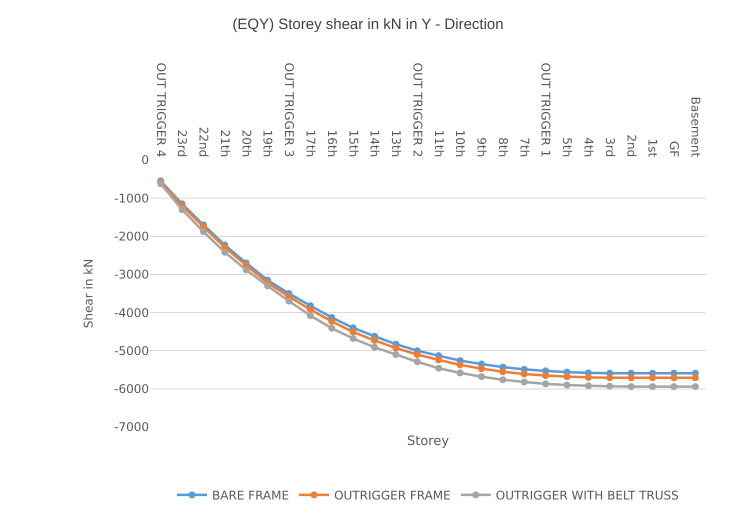  Describe the element at coordinates (88, 293) in the screenshot. I see `y-axis-title: Shear in kN` at that location.